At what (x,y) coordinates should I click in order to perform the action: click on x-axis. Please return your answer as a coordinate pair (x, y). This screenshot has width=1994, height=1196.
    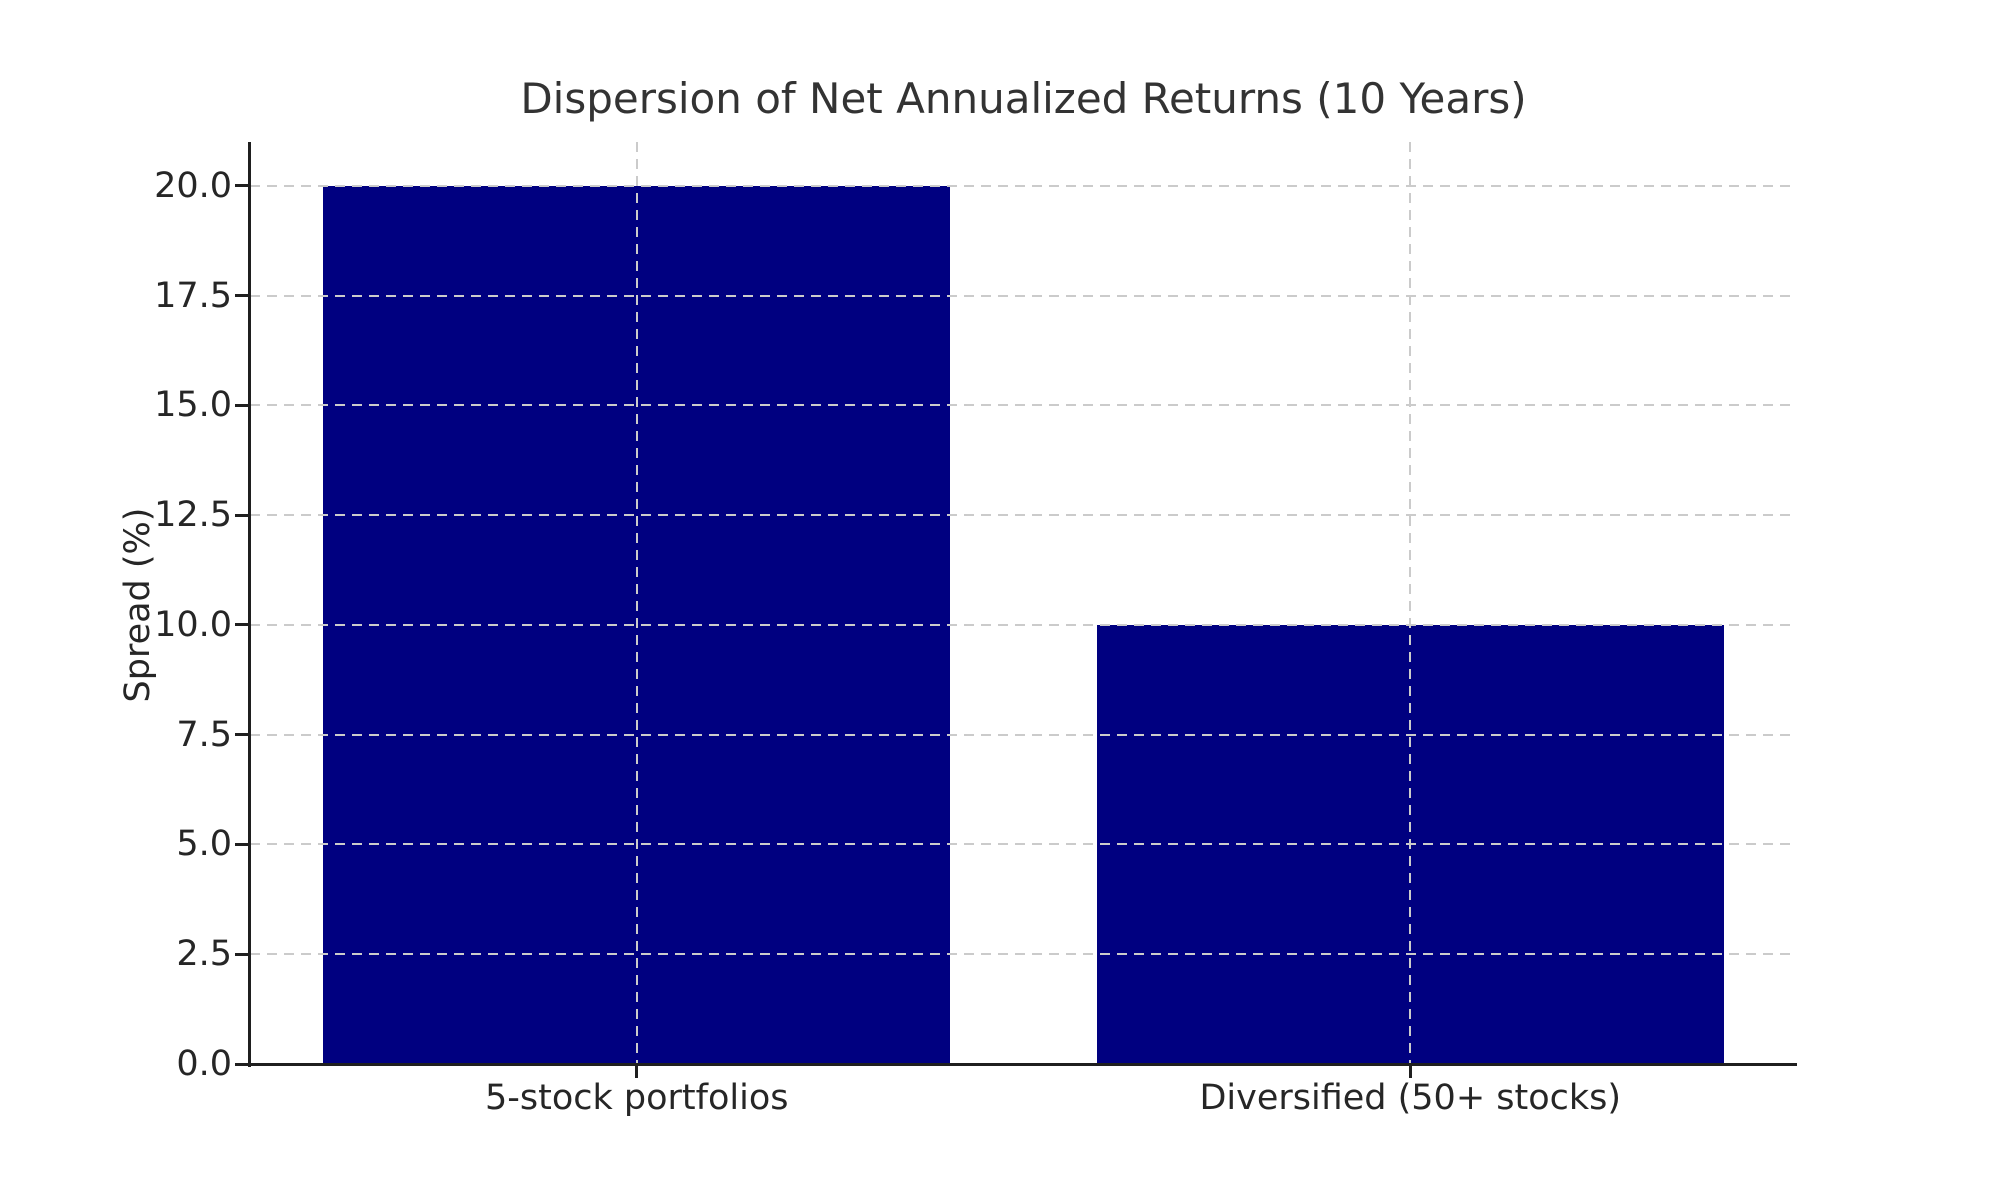
    Looking at the image, I should click on (1022, 1064).